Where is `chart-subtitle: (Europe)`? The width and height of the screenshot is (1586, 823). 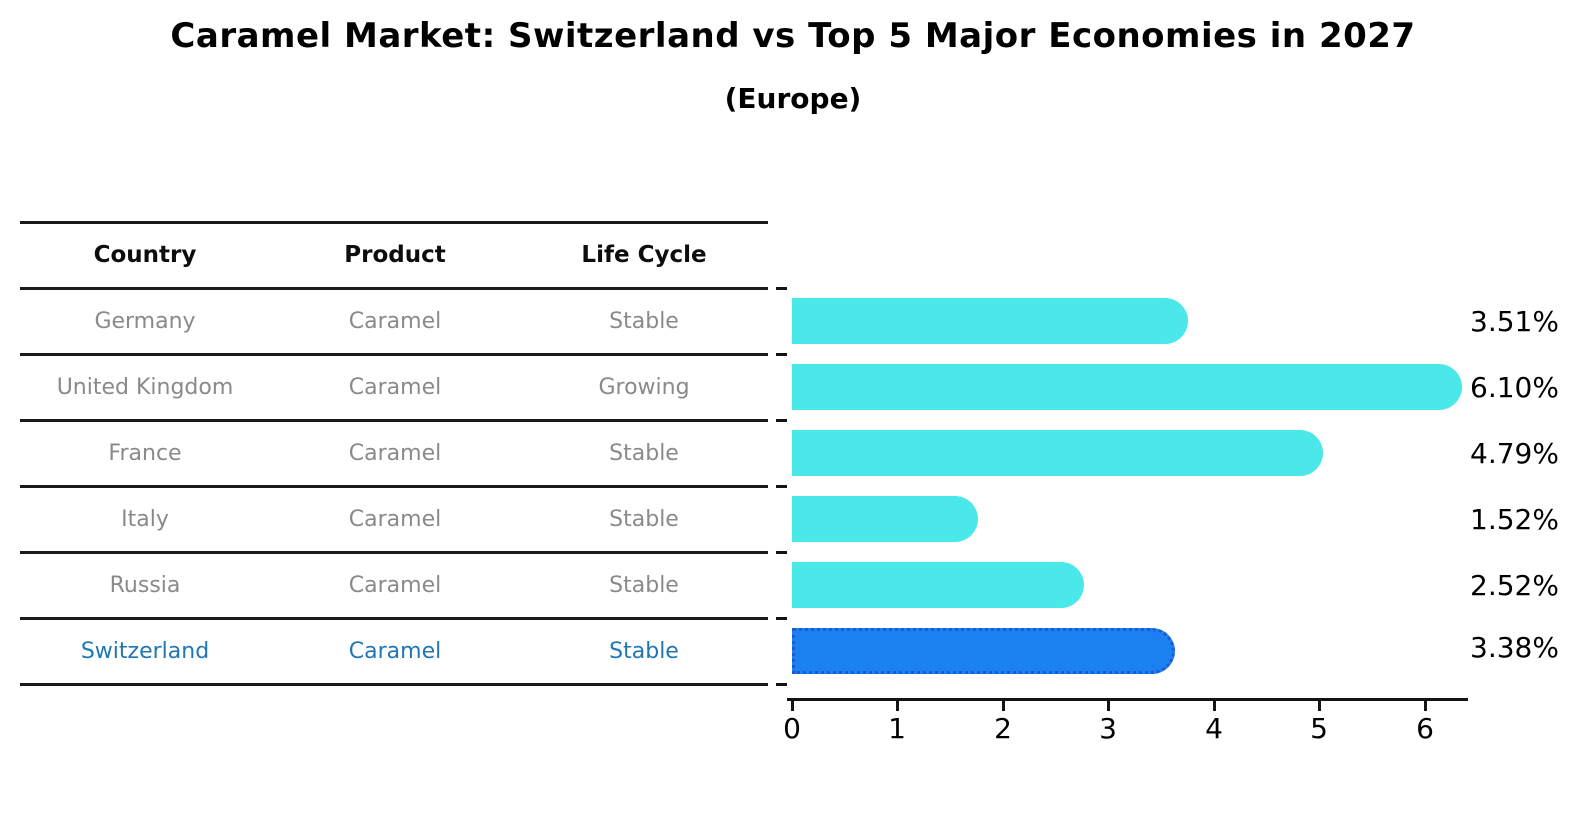
chart-subtitle: (Europe) is located at coordinates (793, 98).